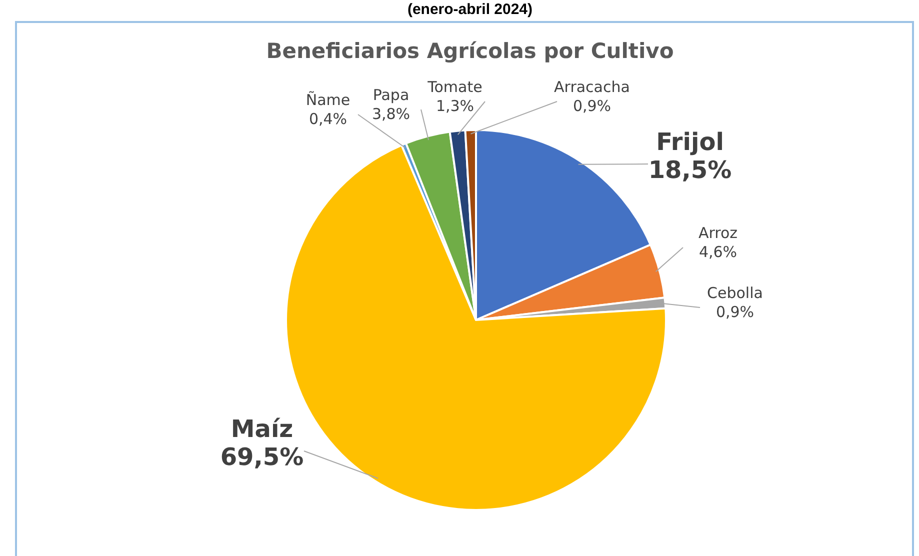 The height and width of the screenshot is (556, 919). Describe the element at coordinates (592, 87) in the screenshot. I see `slice-label: Arracacha` at that location.